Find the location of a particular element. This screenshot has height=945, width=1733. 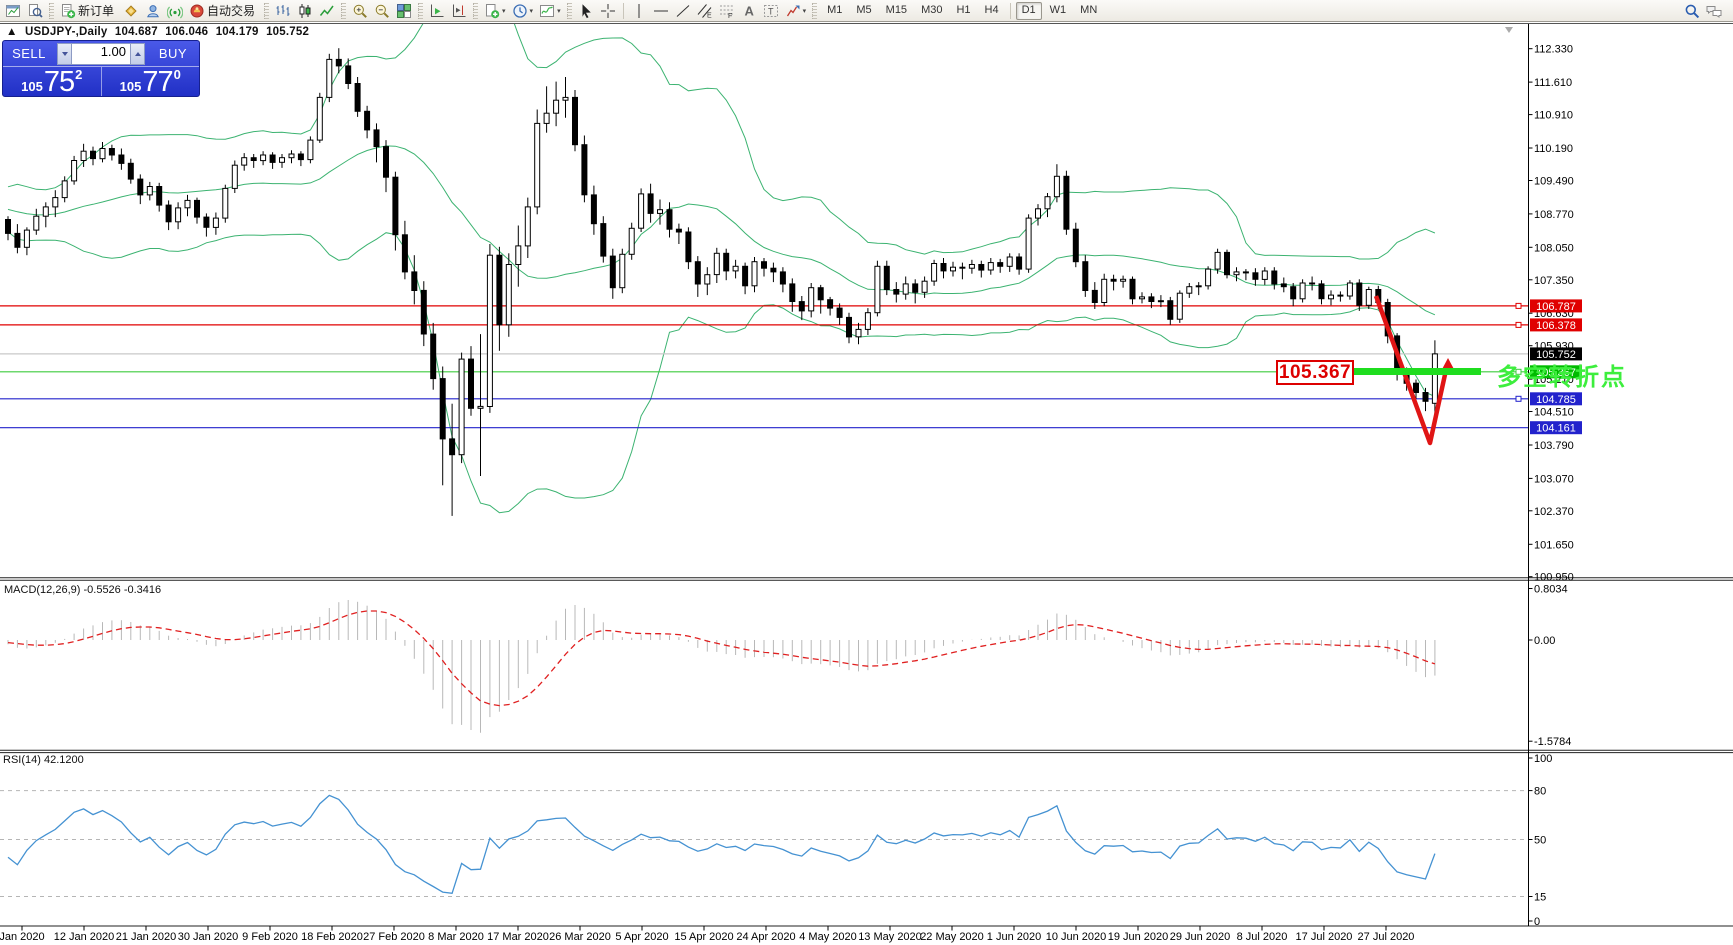

svg-text: A is located at coordinates (749, 10).